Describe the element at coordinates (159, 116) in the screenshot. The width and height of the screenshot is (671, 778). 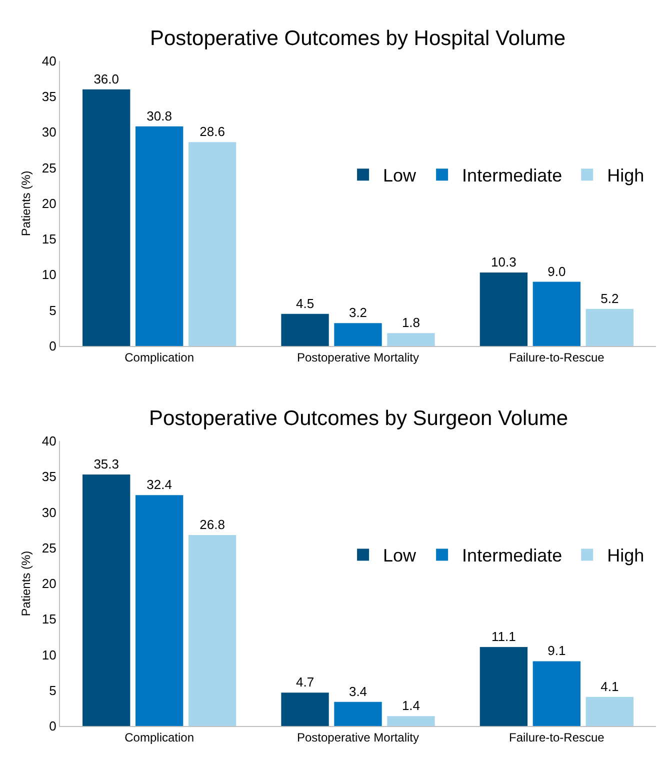
I see `data-label: 30.8` at that location.